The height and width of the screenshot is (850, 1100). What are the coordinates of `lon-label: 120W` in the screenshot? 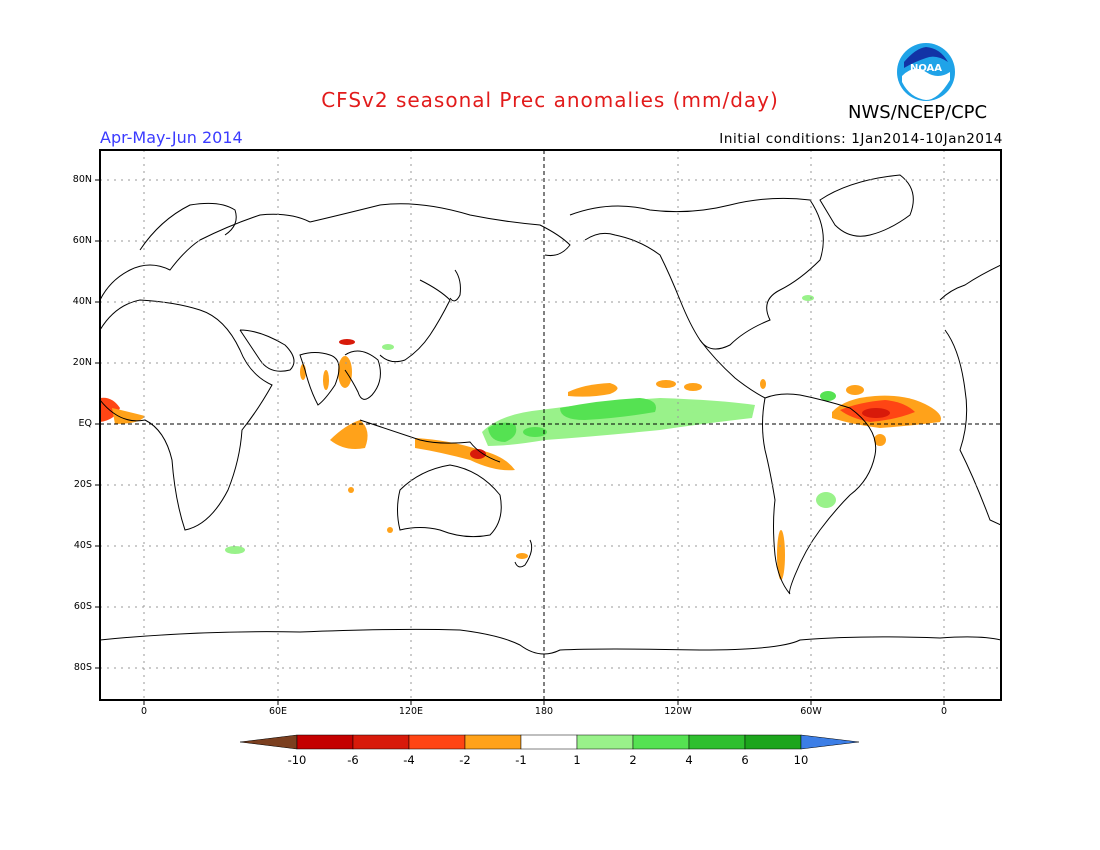 It's located at (678, 711).